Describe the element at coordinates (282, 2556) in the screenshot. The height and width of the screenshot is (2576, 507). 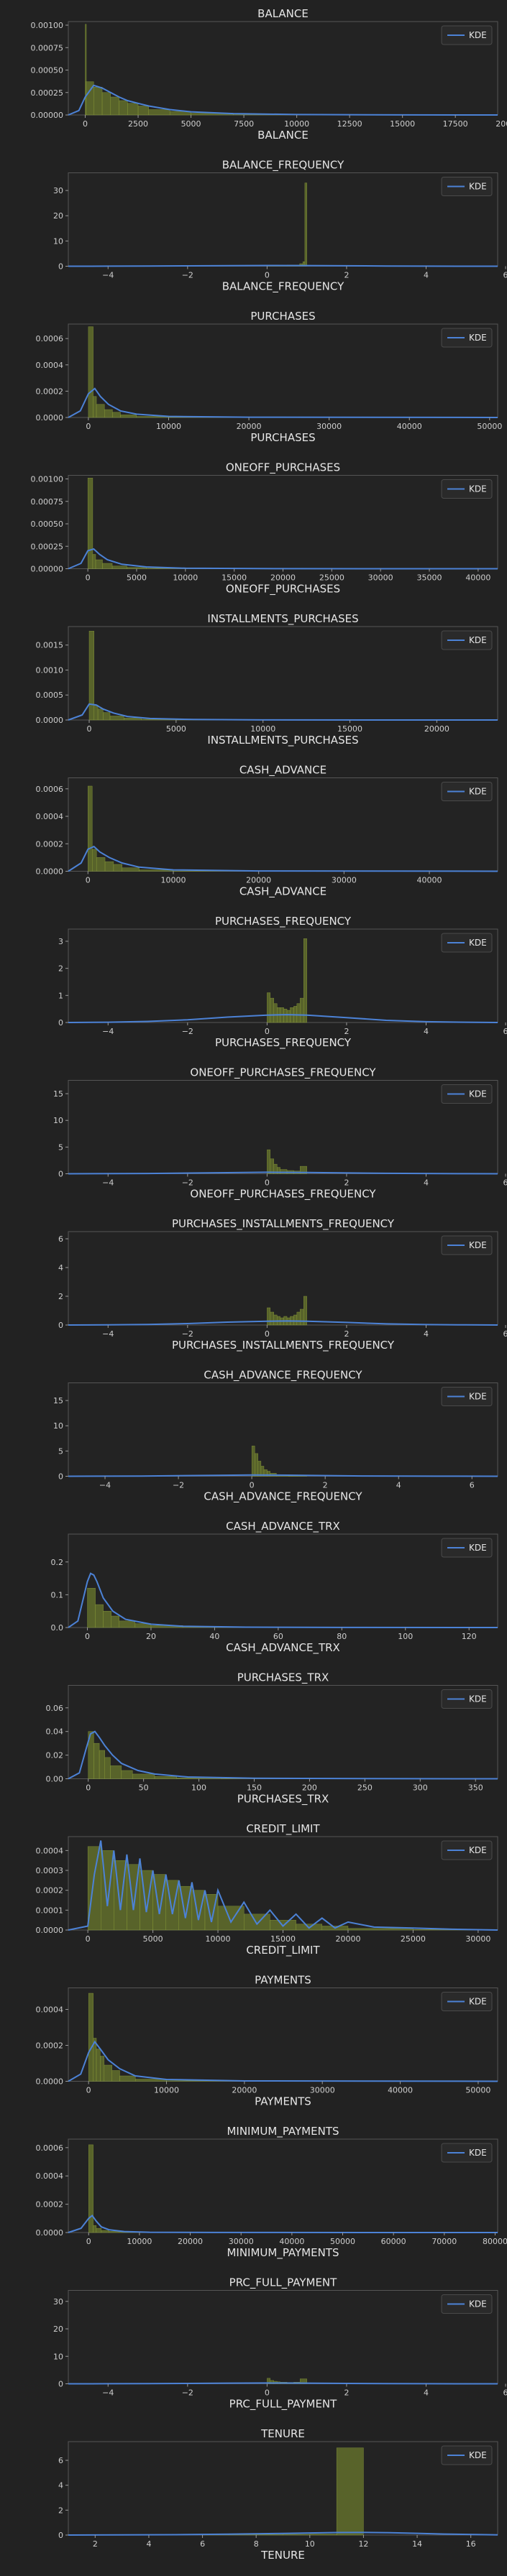
I see `x-axis-label: TENURE` at that location.